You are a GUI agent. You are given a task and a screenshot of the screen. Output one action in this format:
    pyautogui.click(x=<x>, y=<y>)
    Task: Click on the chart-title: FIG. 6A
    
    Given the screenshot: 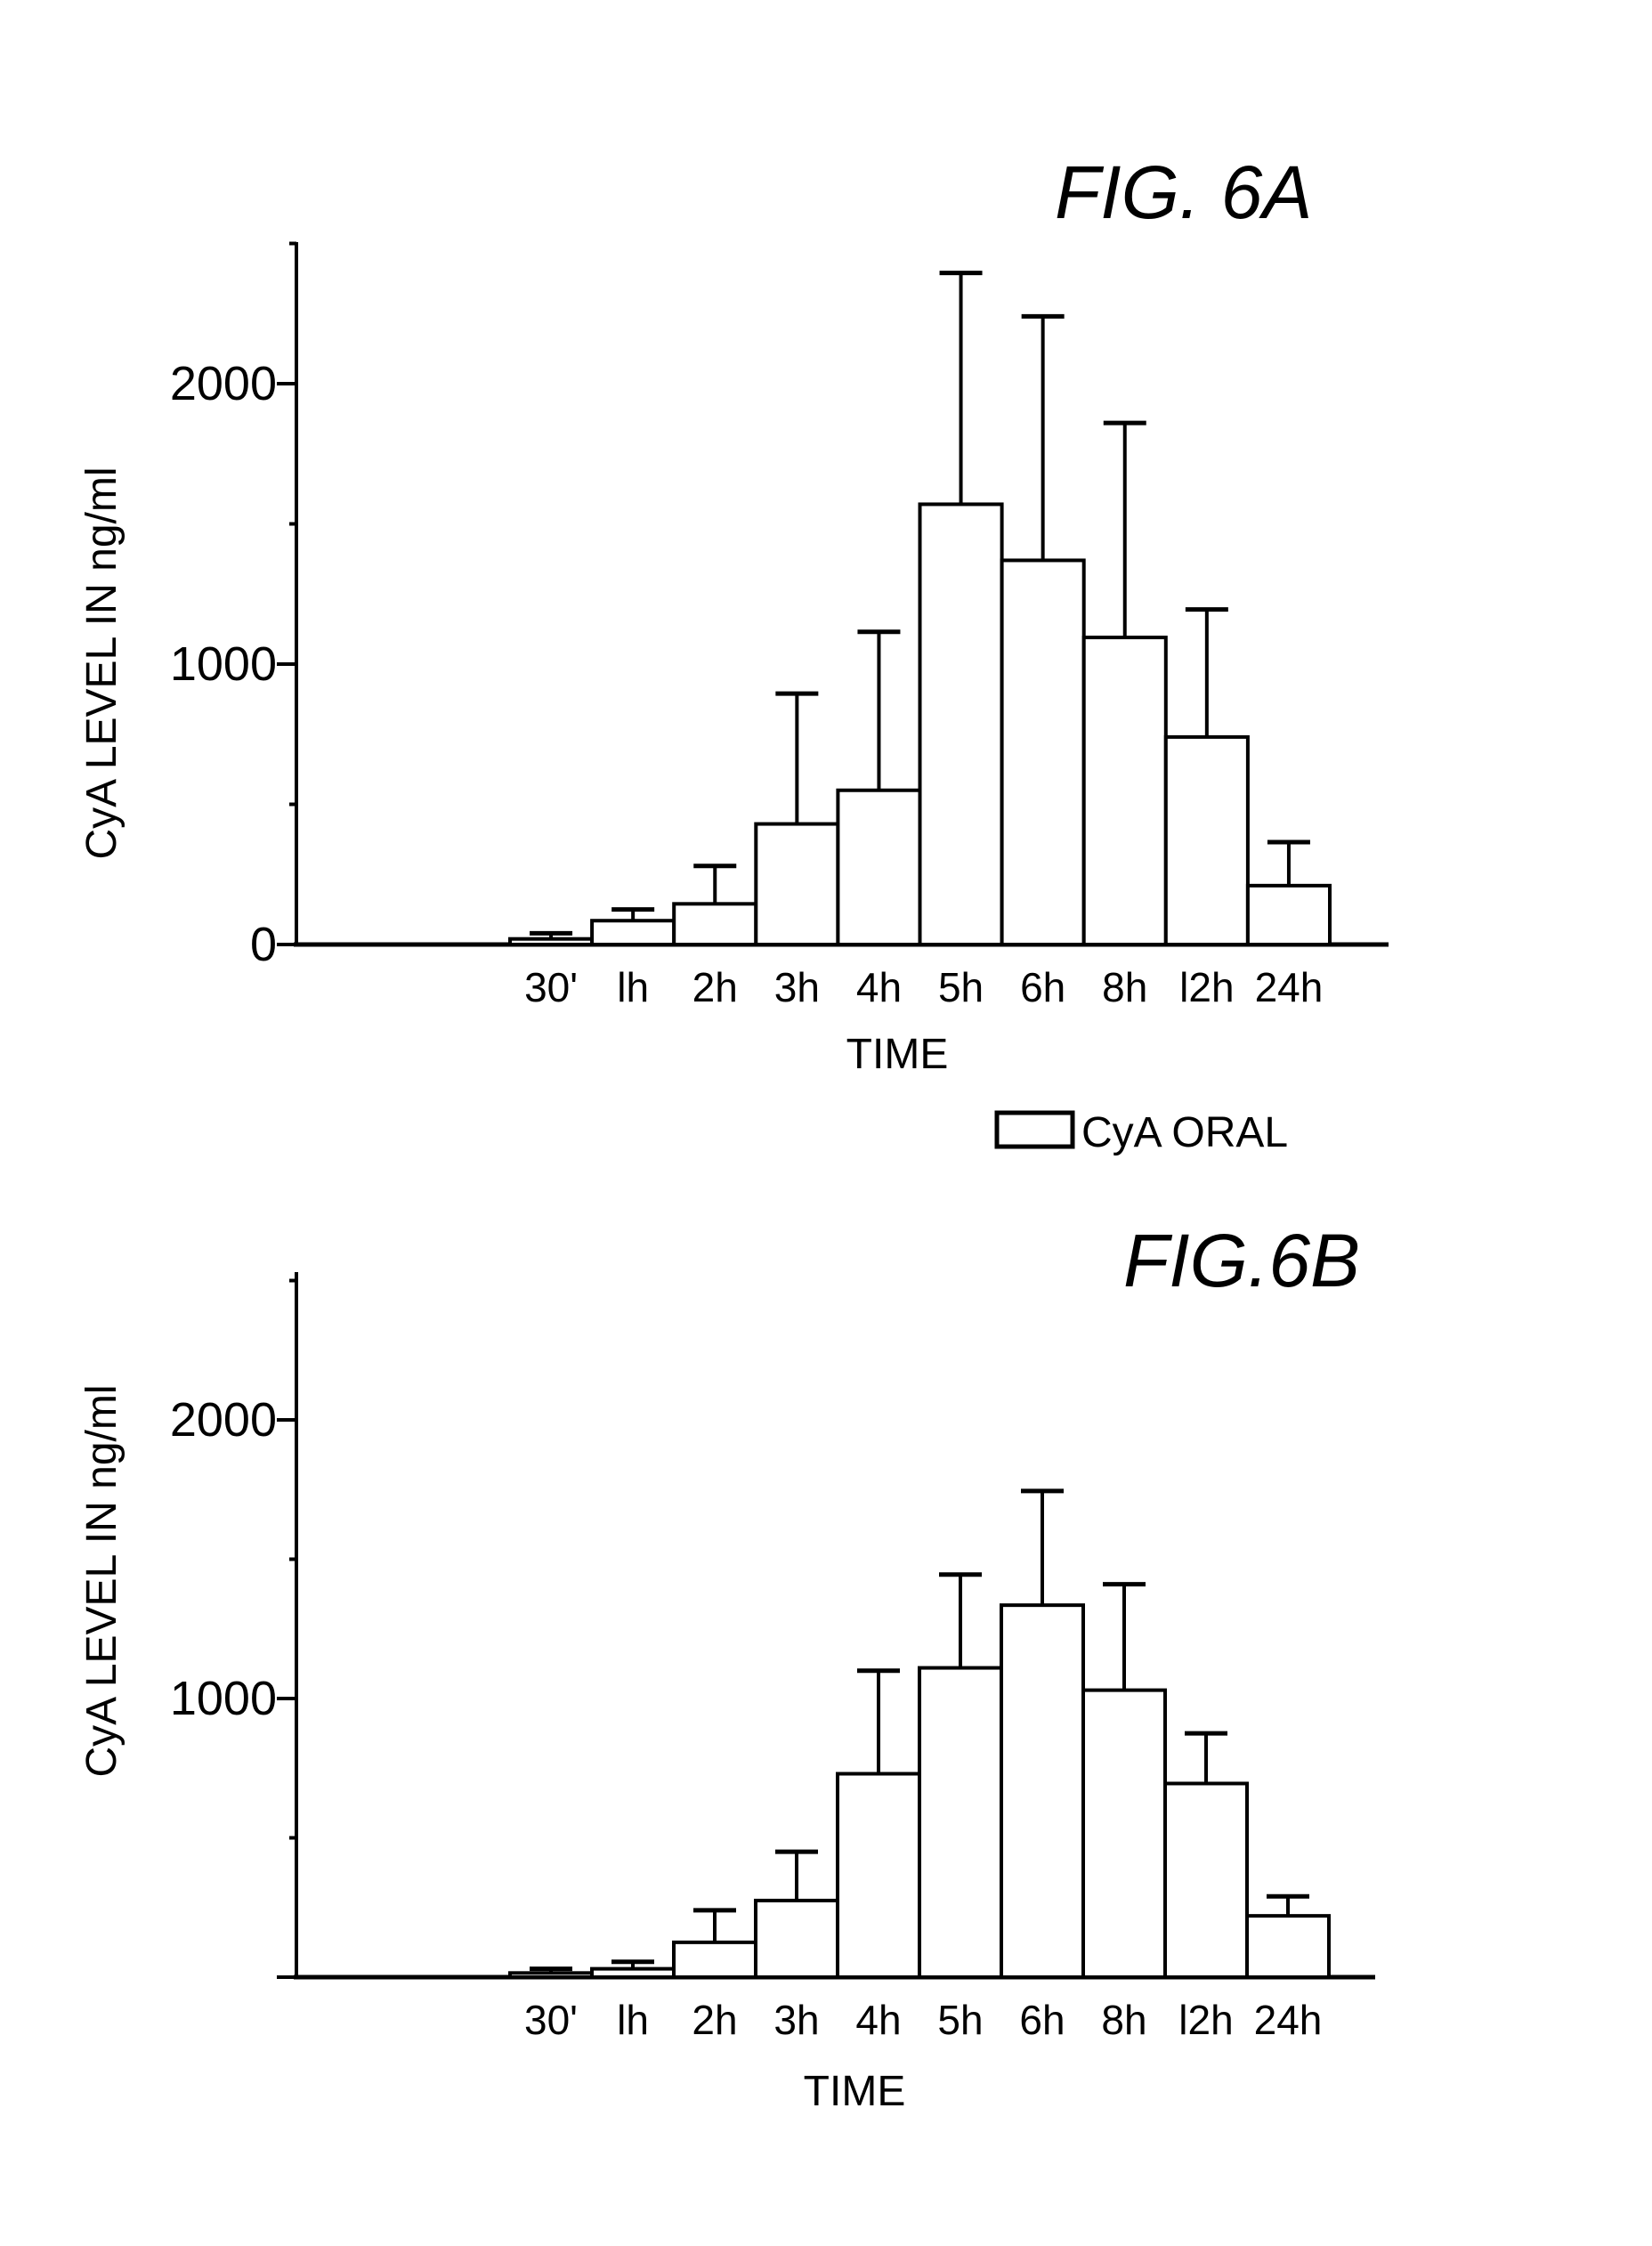 What is the action you would take?
    pyautogui.click(x=1183, y=192)
    